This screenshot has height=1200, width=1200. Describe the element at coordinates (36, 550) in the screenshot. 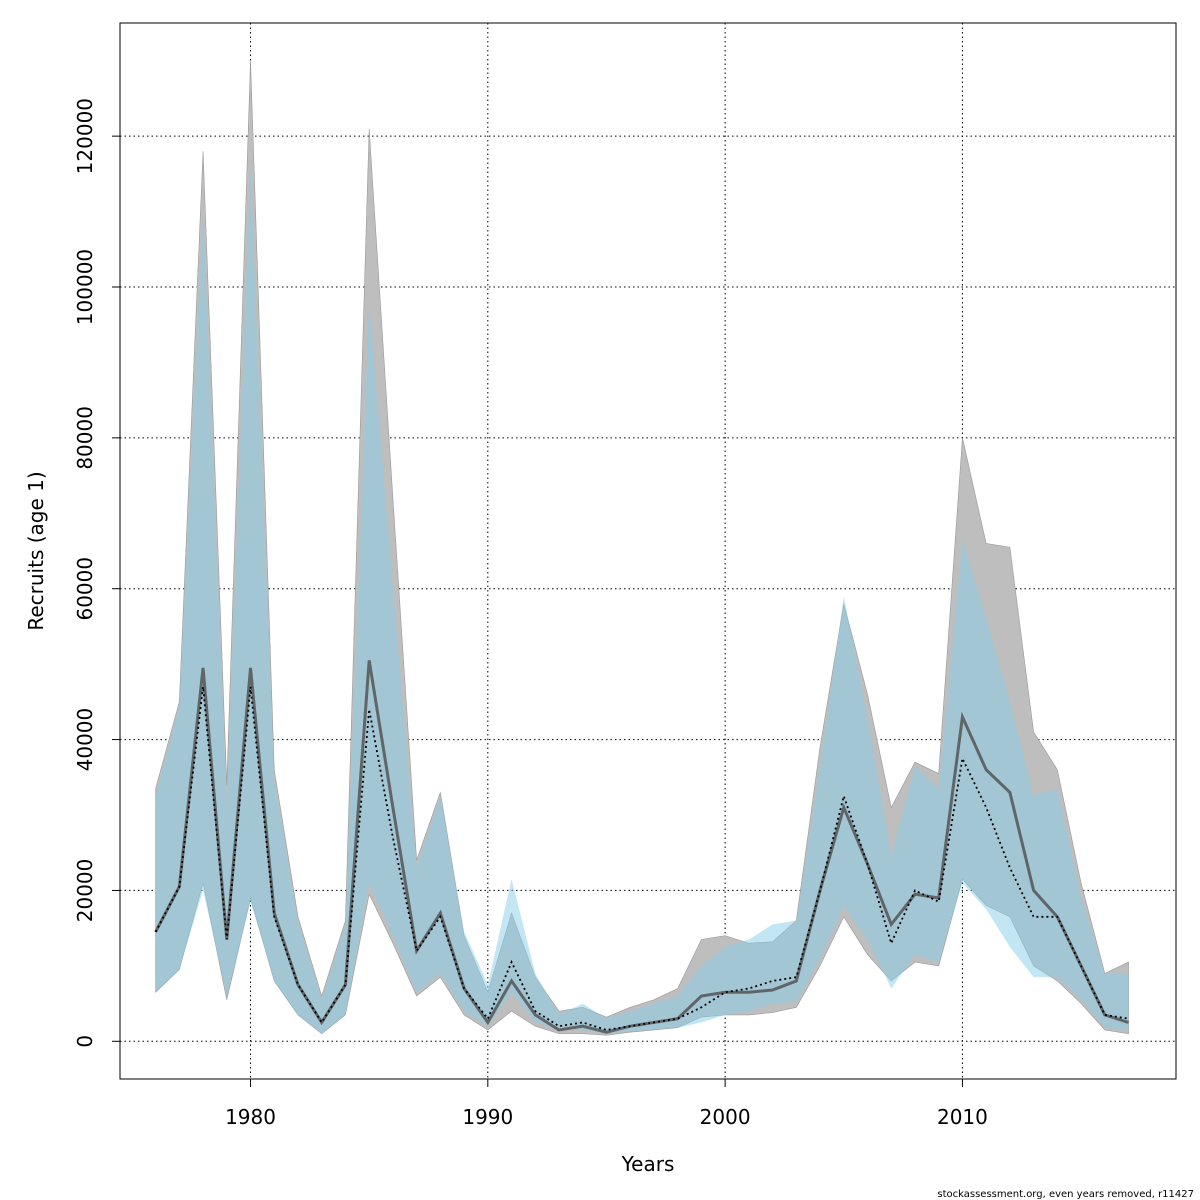

I see `y-axis-title: Recruits (age 1)` at that location.